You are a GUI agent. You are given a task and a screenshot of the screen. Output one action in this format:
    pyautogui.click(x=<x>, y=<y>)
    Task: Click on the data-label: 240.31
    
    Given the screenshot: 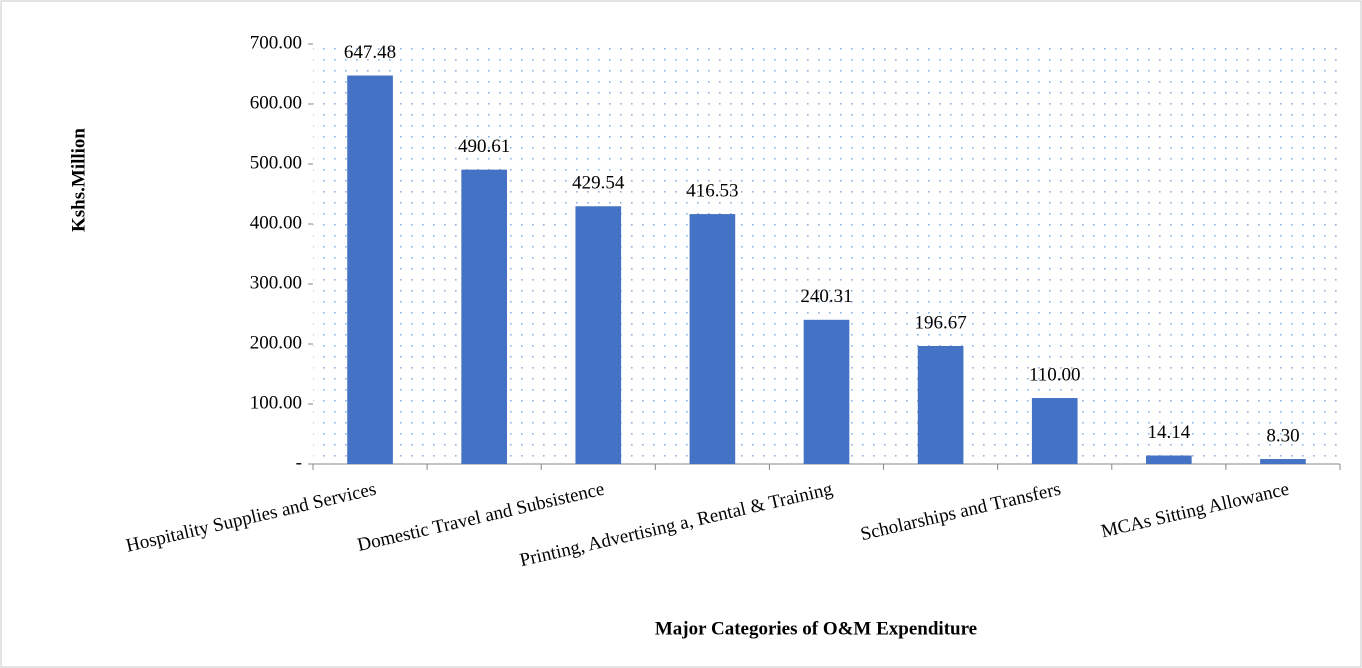 What is the action you would take?
    pyautogui.click(x=826, y=296)
    